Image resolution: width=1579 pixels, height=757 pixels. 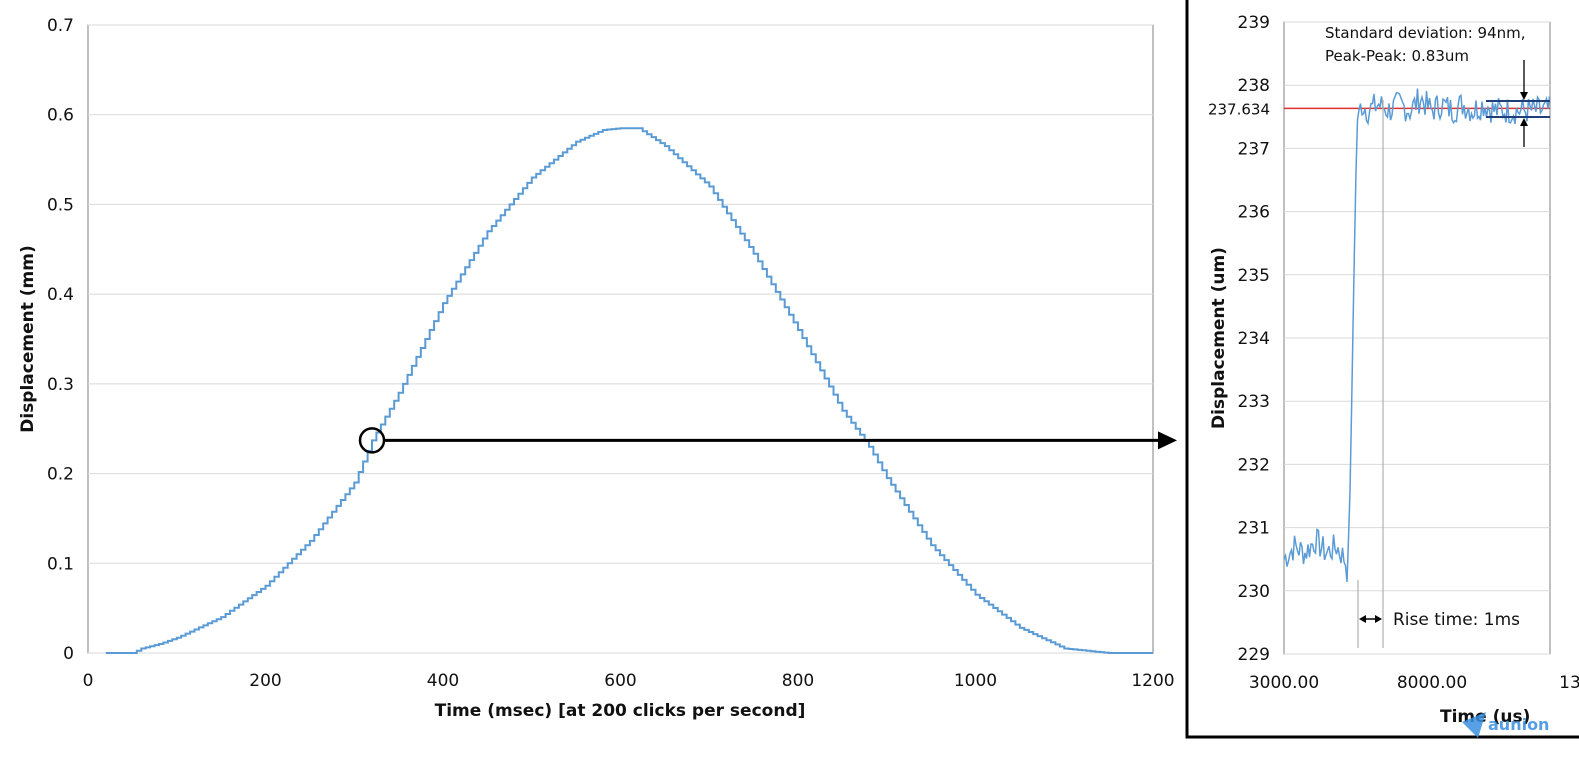 I want to click on inset-y-tick: 235, so click(x=1254, y=276).